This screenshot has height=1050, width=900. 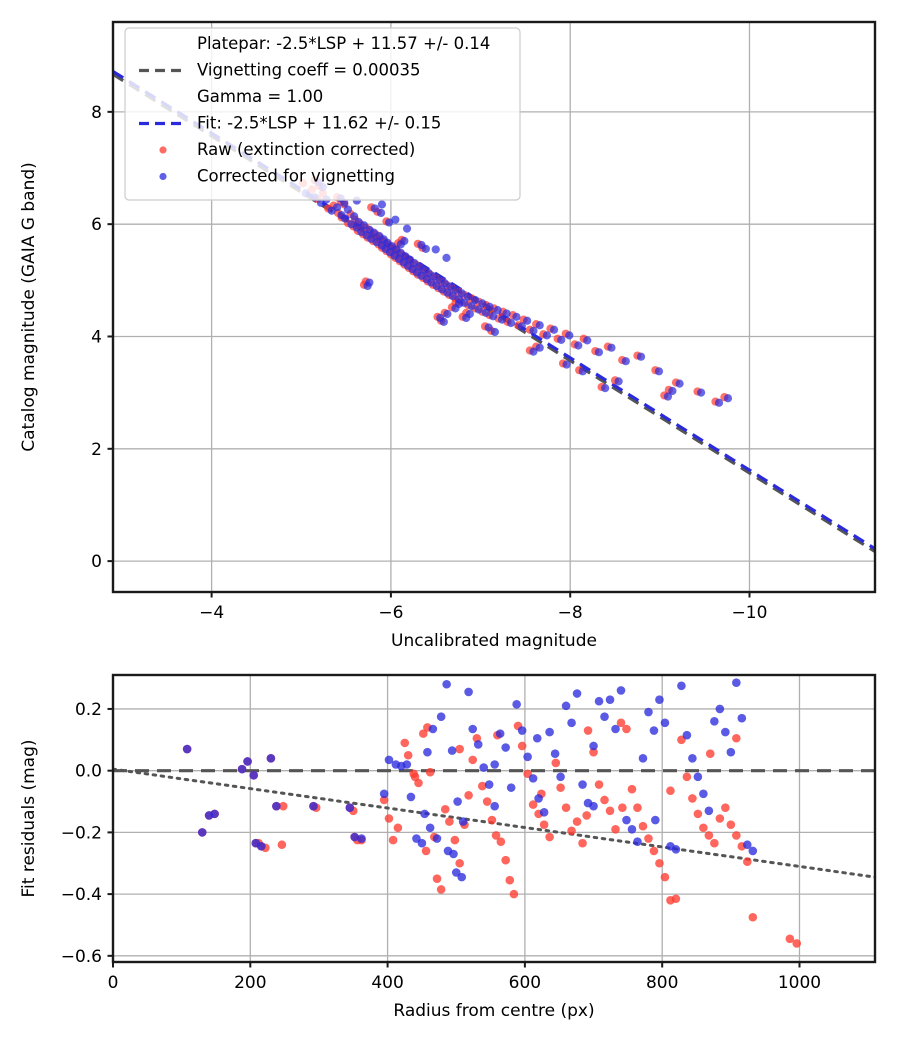 What do you see at coordinates (163, 150) in the screenshot?
I see `legend-marker-dot-red` at bounding box center [163, 150].